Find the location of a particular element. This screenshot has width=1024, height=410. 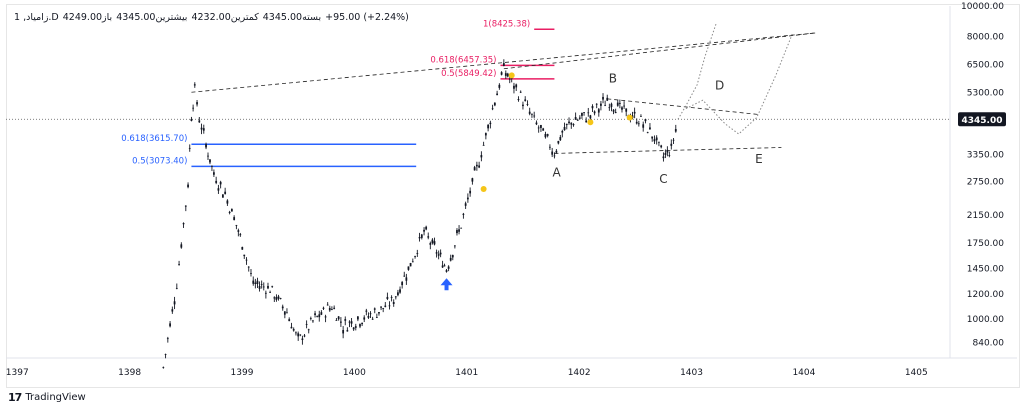

y-tick-label: 1450.00 is located at coordinates (985, 269).